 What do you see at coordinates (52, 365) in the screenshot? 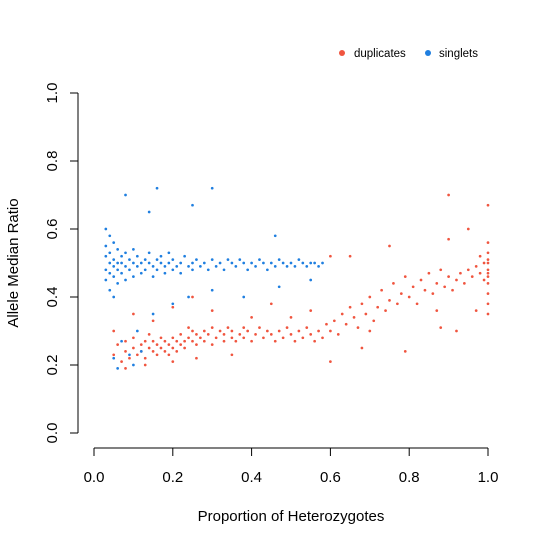
I see `y-tick-label: 0.2` at bounding box center [52, 365].